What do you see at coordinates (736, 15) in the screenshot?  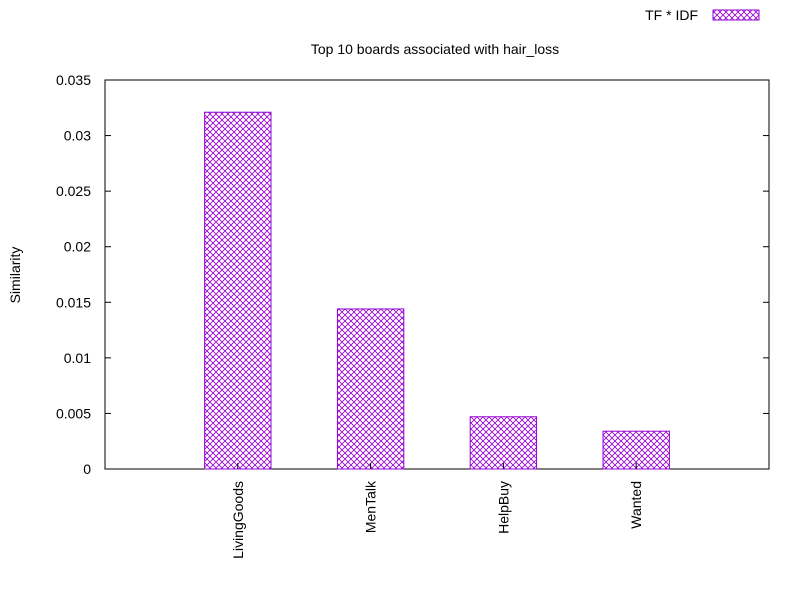 I see `legend-swatch` at bounding box center [736, 15].